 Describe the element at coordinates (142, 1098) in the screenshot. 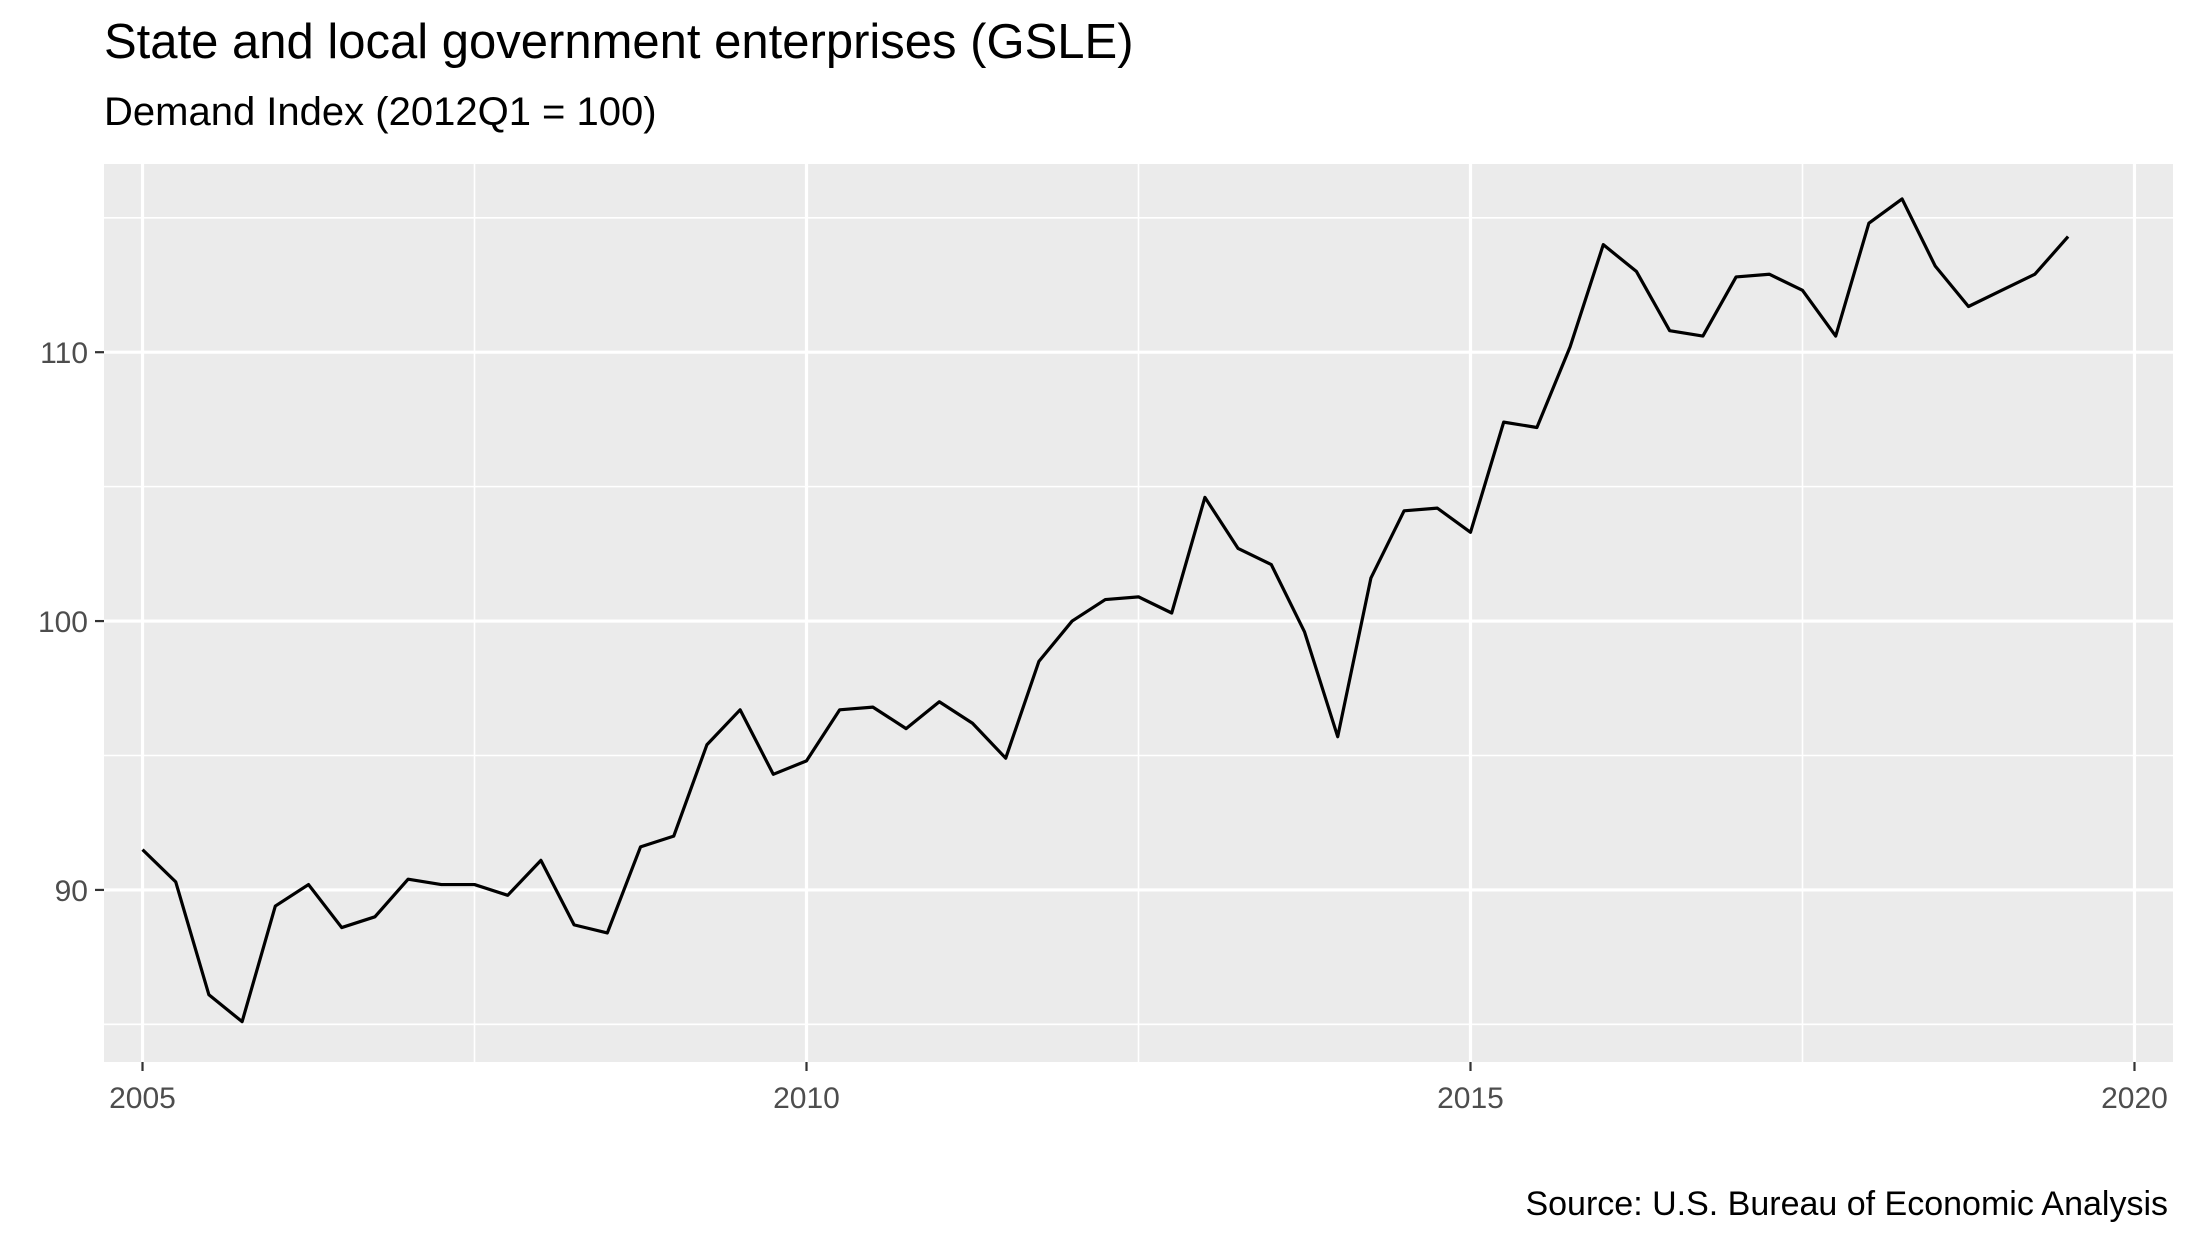

I see `x-tick-label: 2005` at that location.